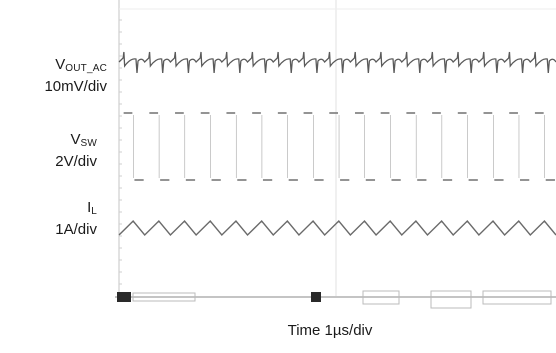 The width and height of the screenshot is (556, 353). What do you see at coordinates (86, 68) in the screenshot?
I see `vout-subscript: OUT_AC` at bounding box center [86, 68].